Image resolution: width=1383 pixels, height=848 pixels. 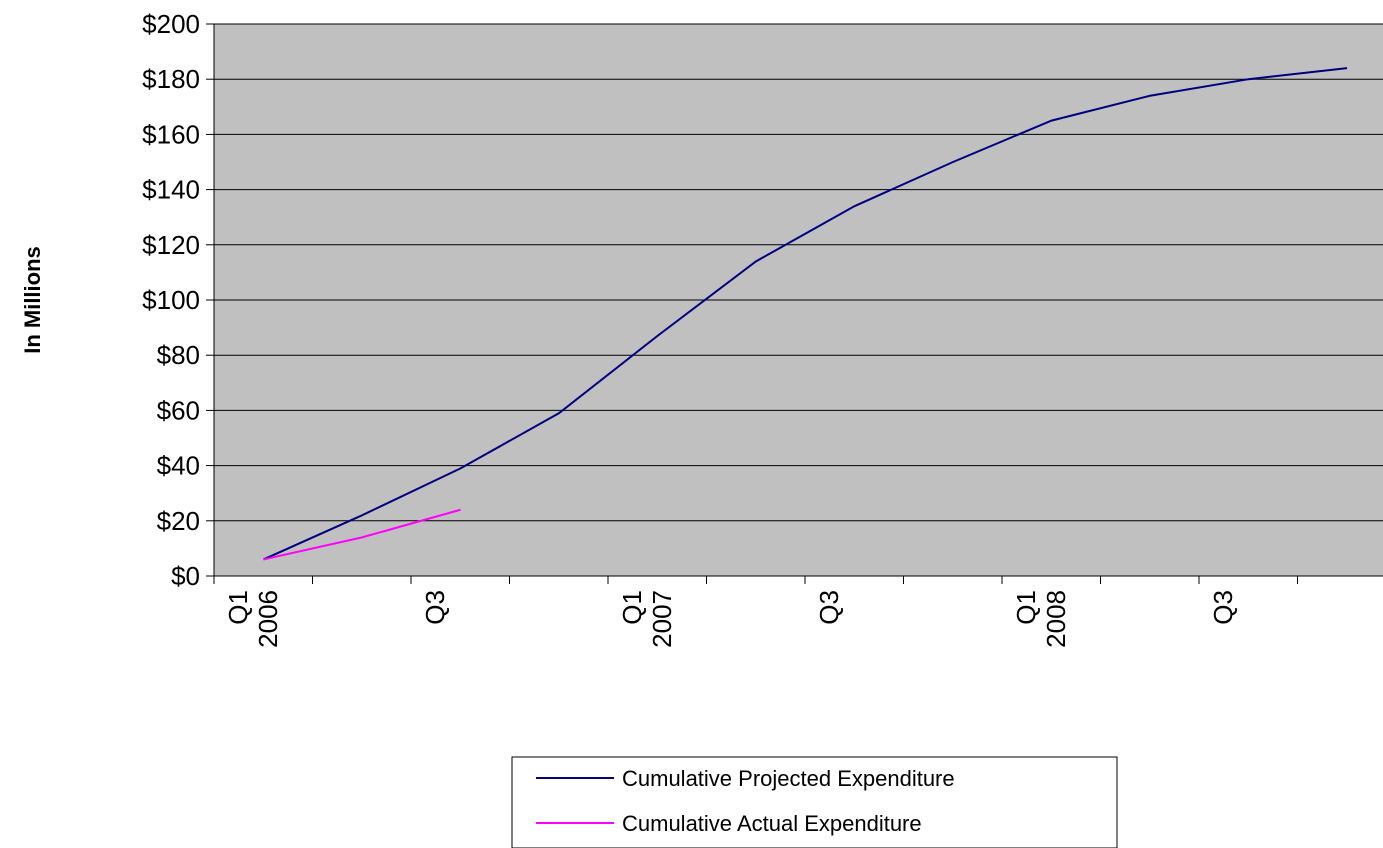 I want to click on y-tick-label: $80, so click(x=178, y=355).